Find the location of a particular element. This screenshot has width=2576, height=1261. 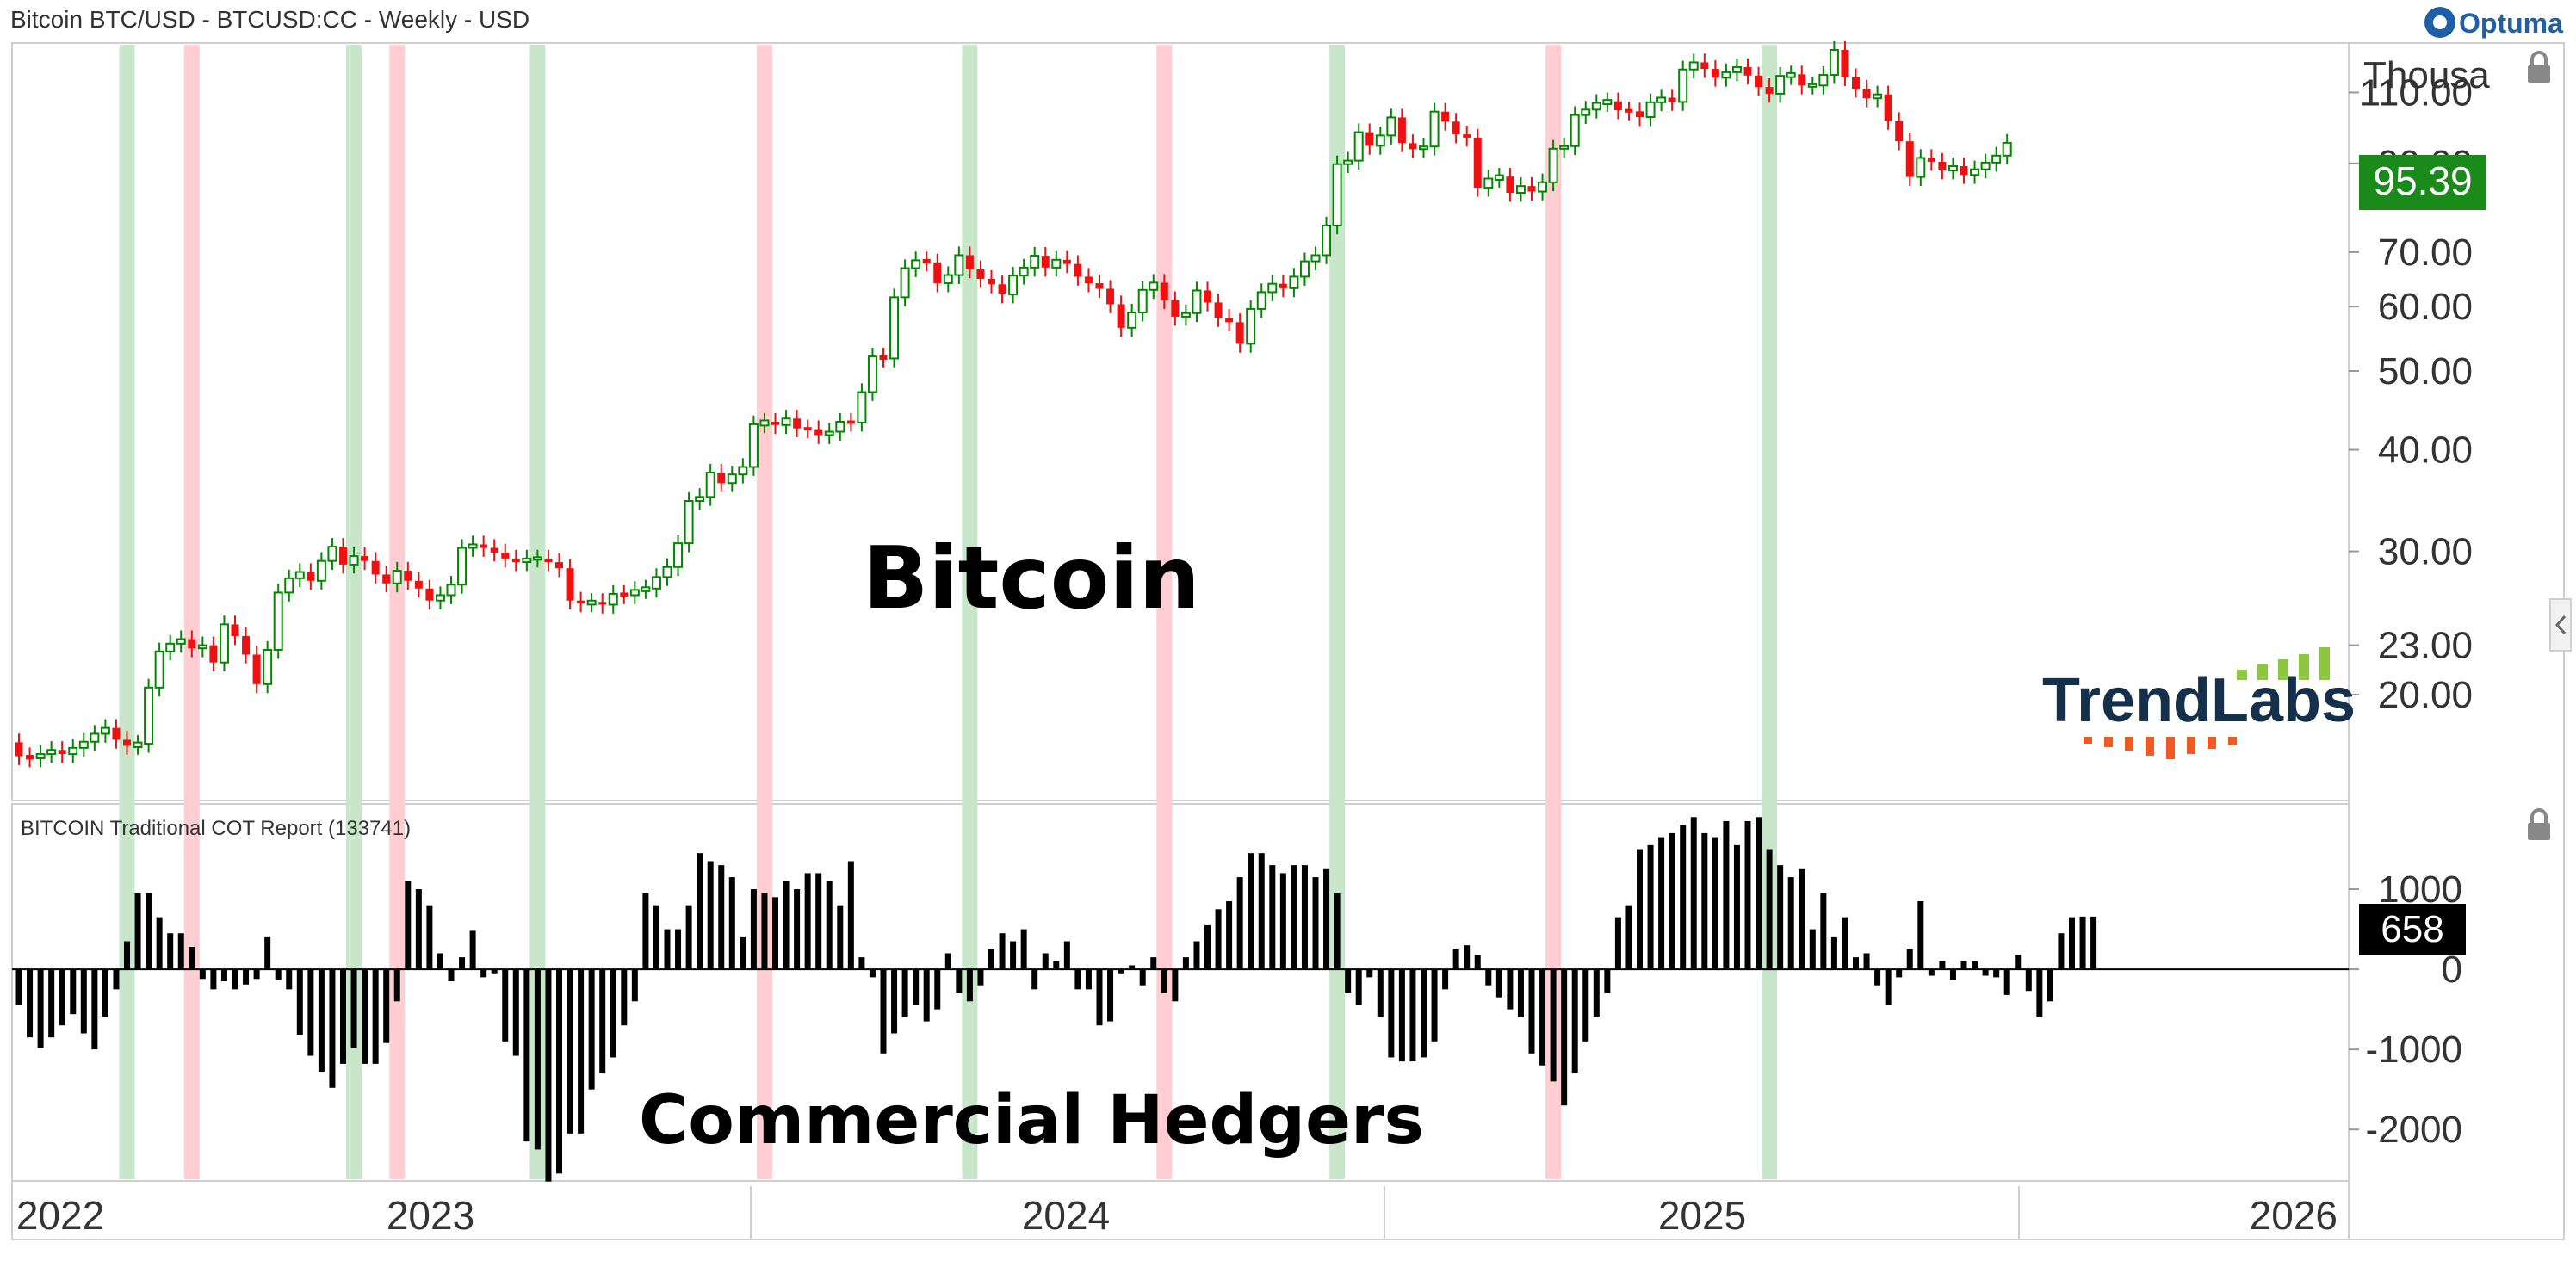

trendlabs-orange-bar is located at coordinates (2108, 742).